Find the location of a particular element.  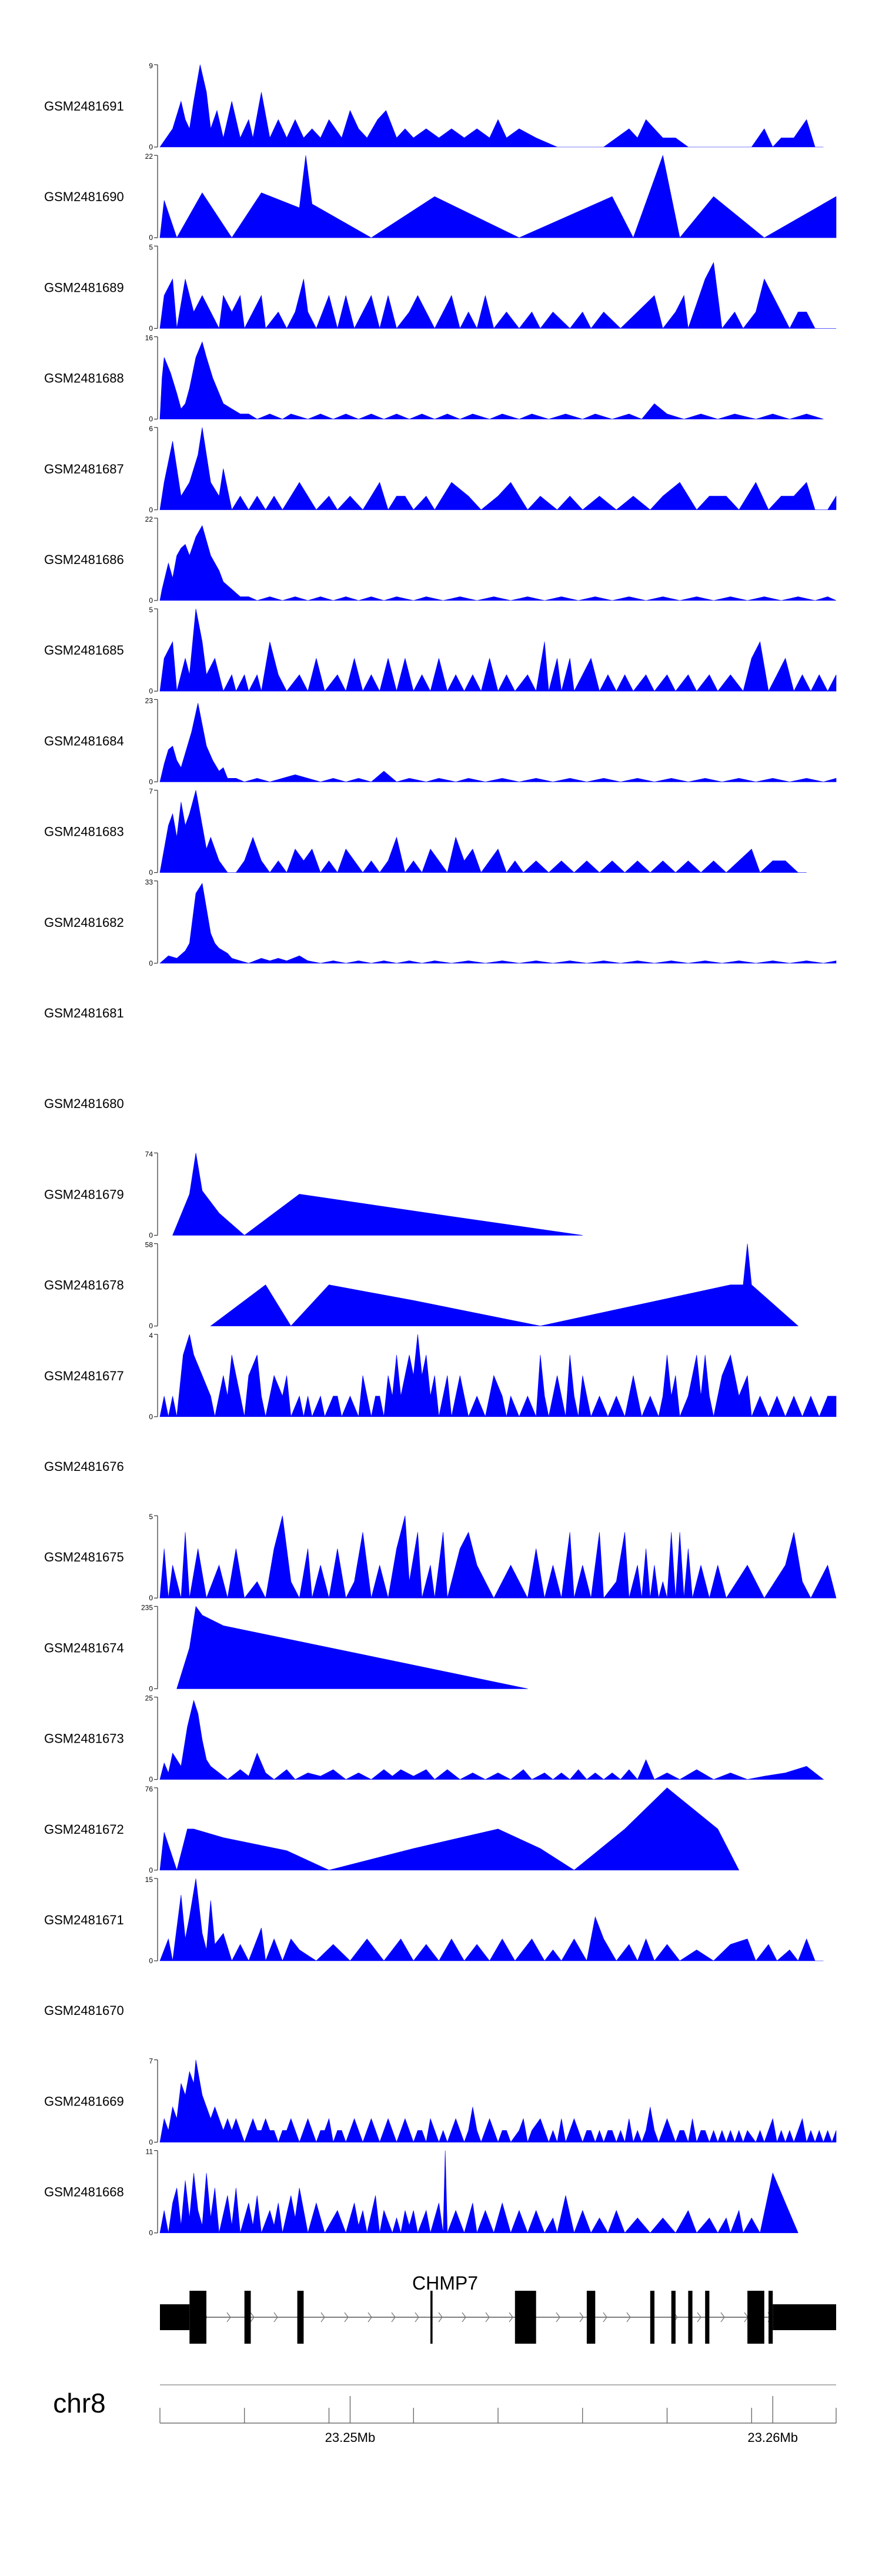

track-label: GSM2481668 is located at coordinates (84, 2192).